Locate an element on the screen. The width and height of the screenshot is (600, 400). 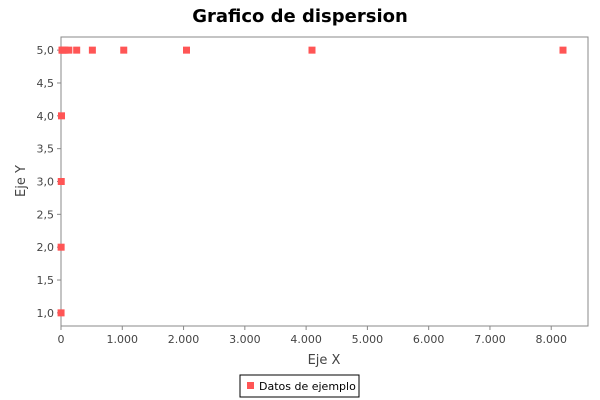
legend: Datos de ejemplo is located at coordinates (299, 386).